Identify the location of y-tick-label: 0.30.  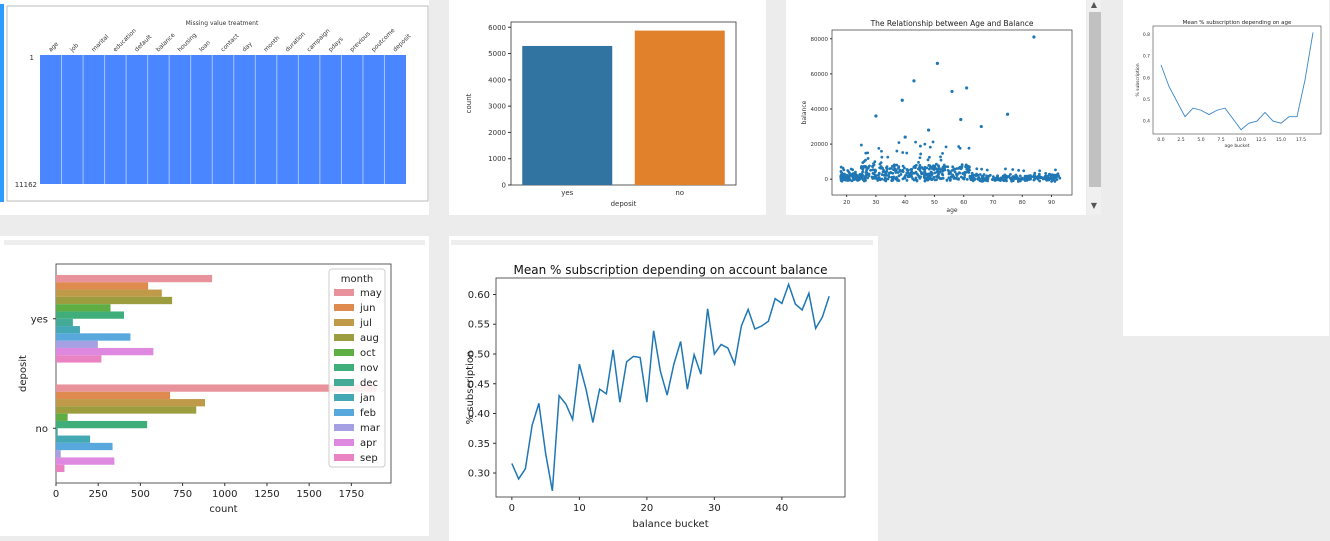
(479, 474).